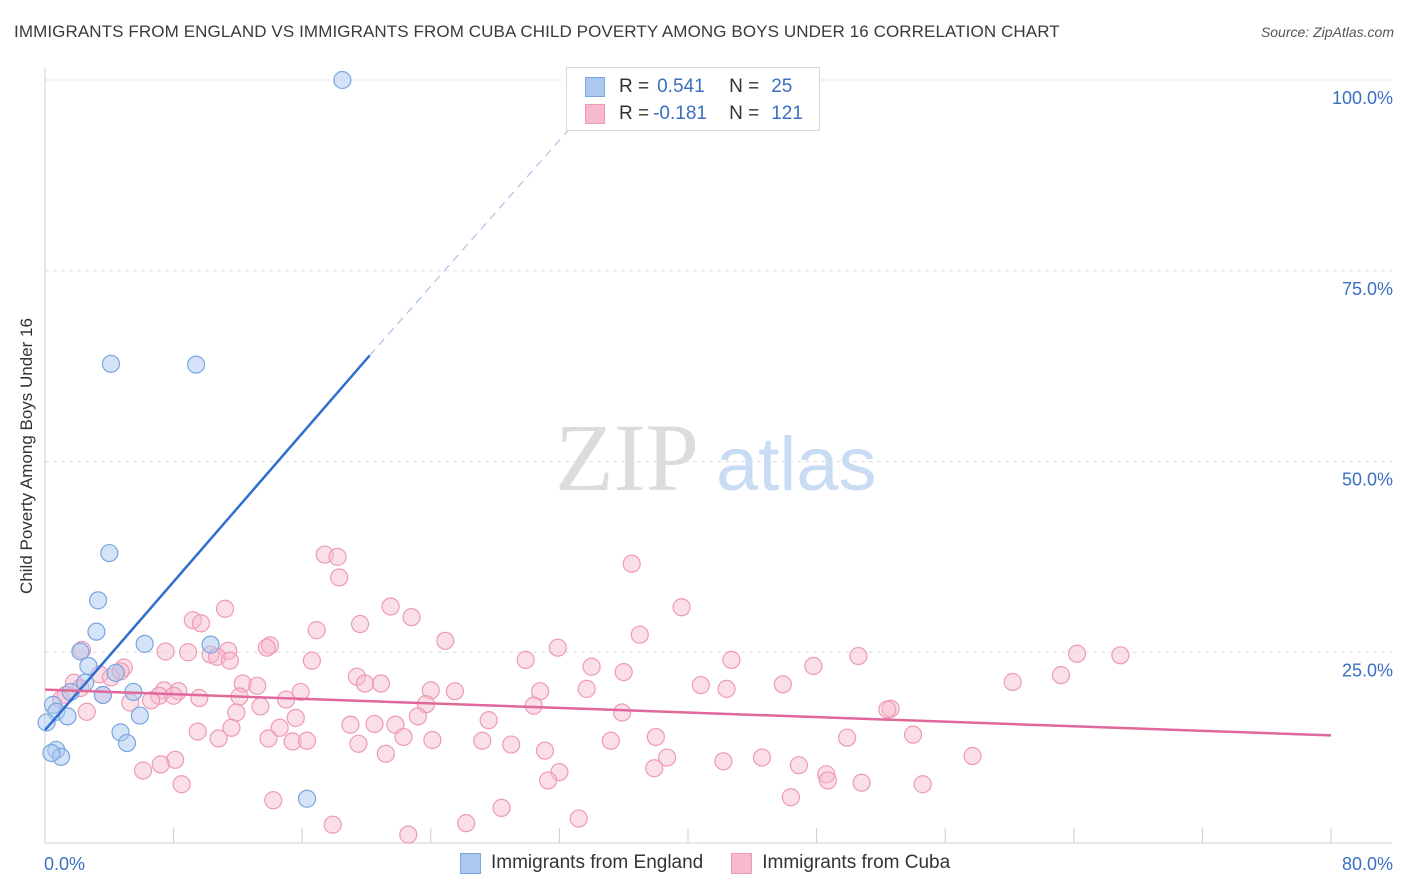 This screenshot has width=1406, height=892. Describe the element at coordinates (1367, 480) in the screenshot. I see `y-tick-label: 50.0%` at that location.